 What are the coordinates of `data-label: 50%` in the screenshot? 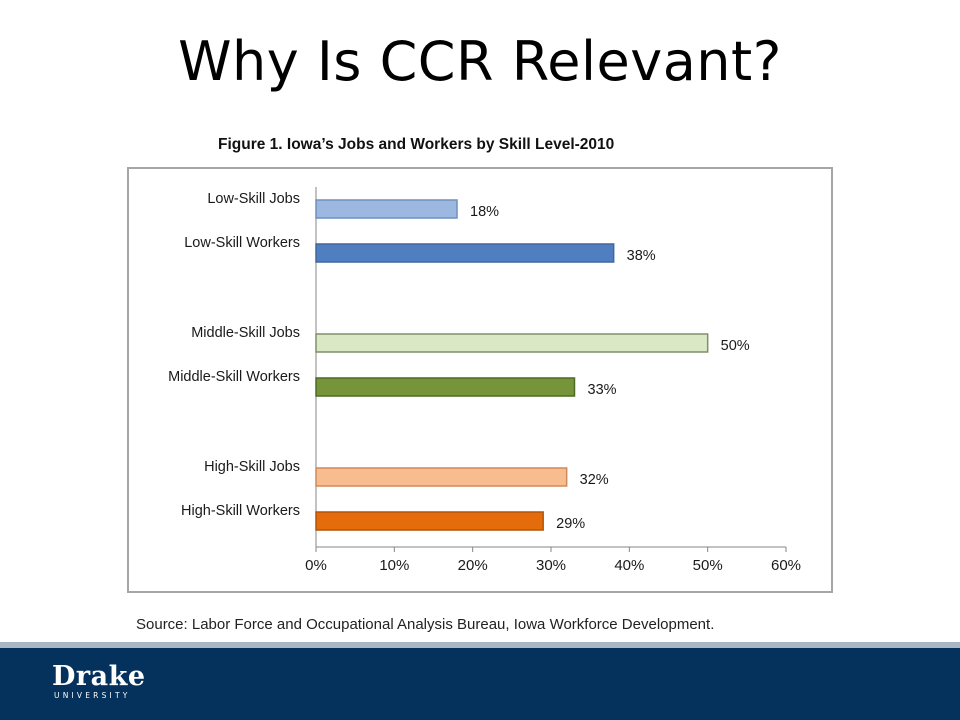 It's located at (735, 346).